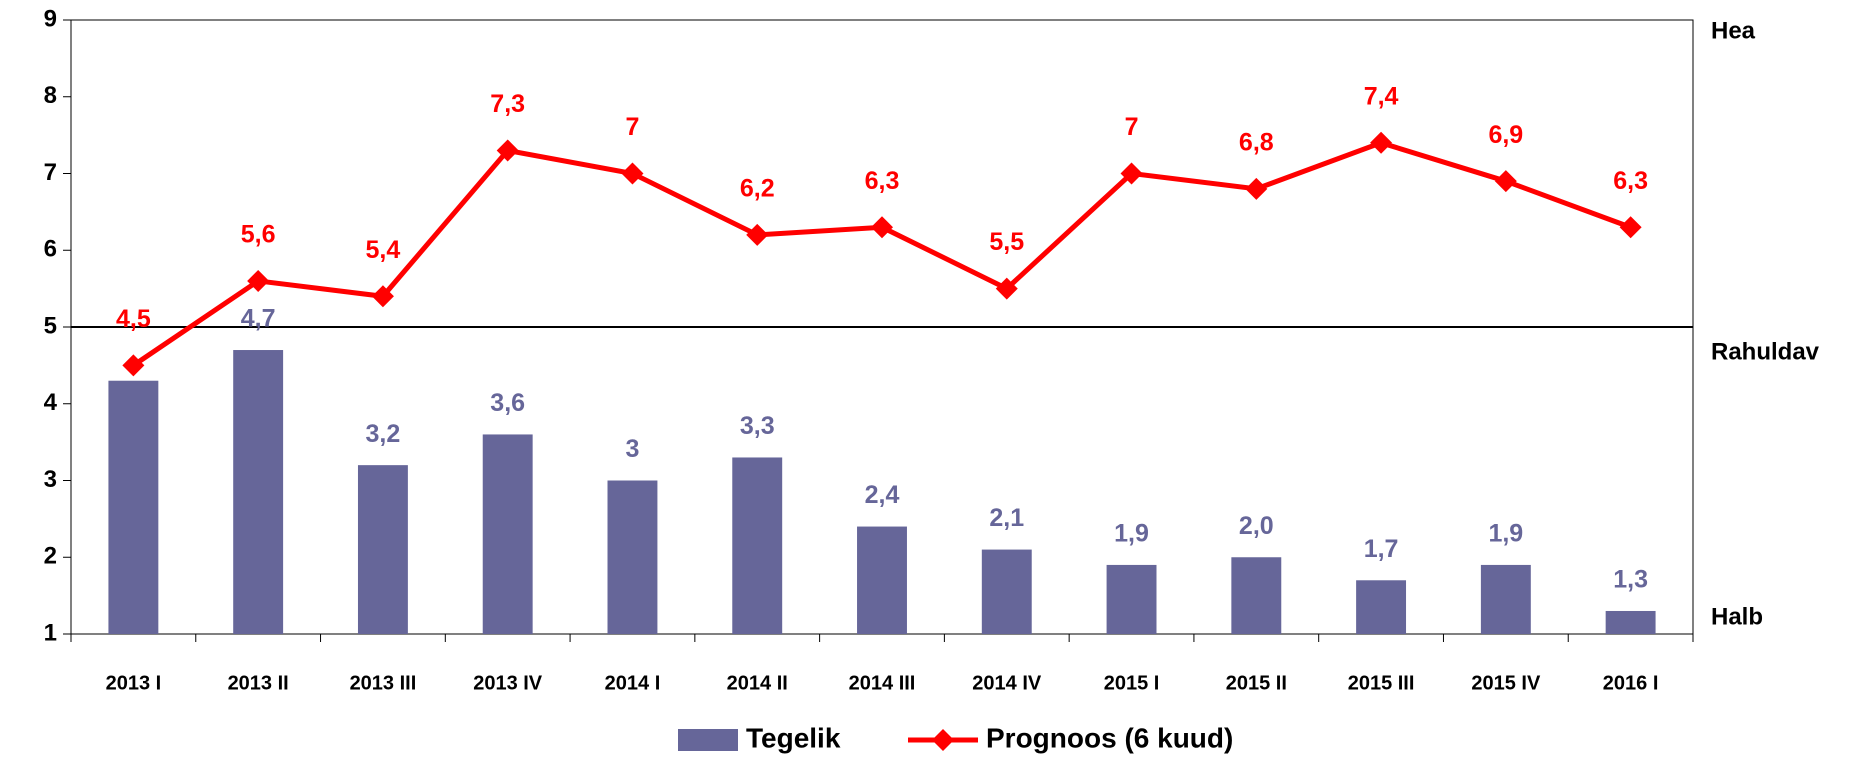  Describe the element at coordinates (50, 172) in the screenshot. I see `y-tick-label: 7` at that location.